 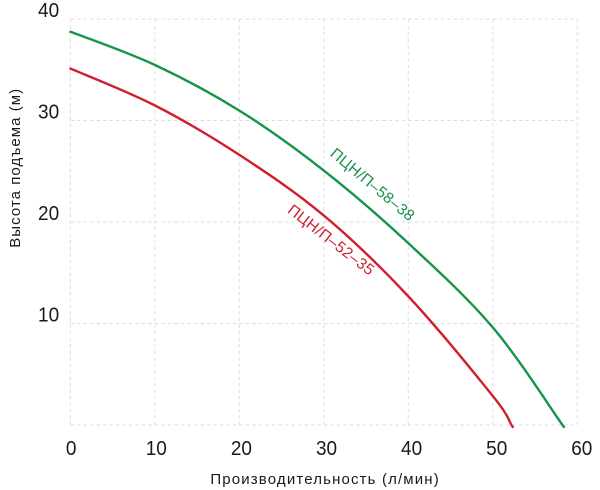 I want to click on svg-text: 50, so click(x=496, y=449).